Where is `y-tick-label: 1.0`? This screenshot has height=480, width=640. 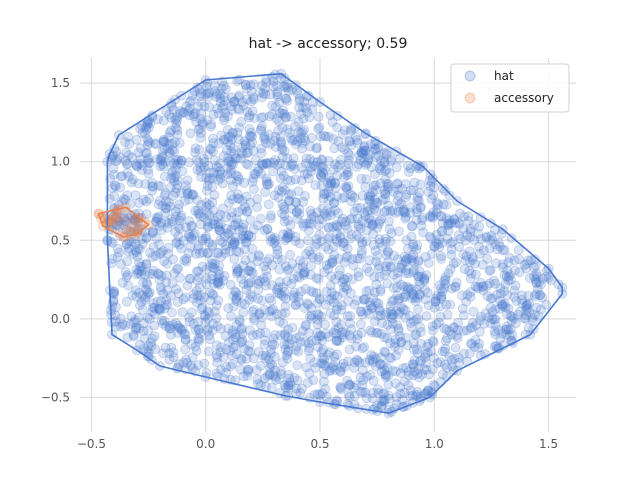
y-tick-label: 1.0 is located at coordinates (60, 162).